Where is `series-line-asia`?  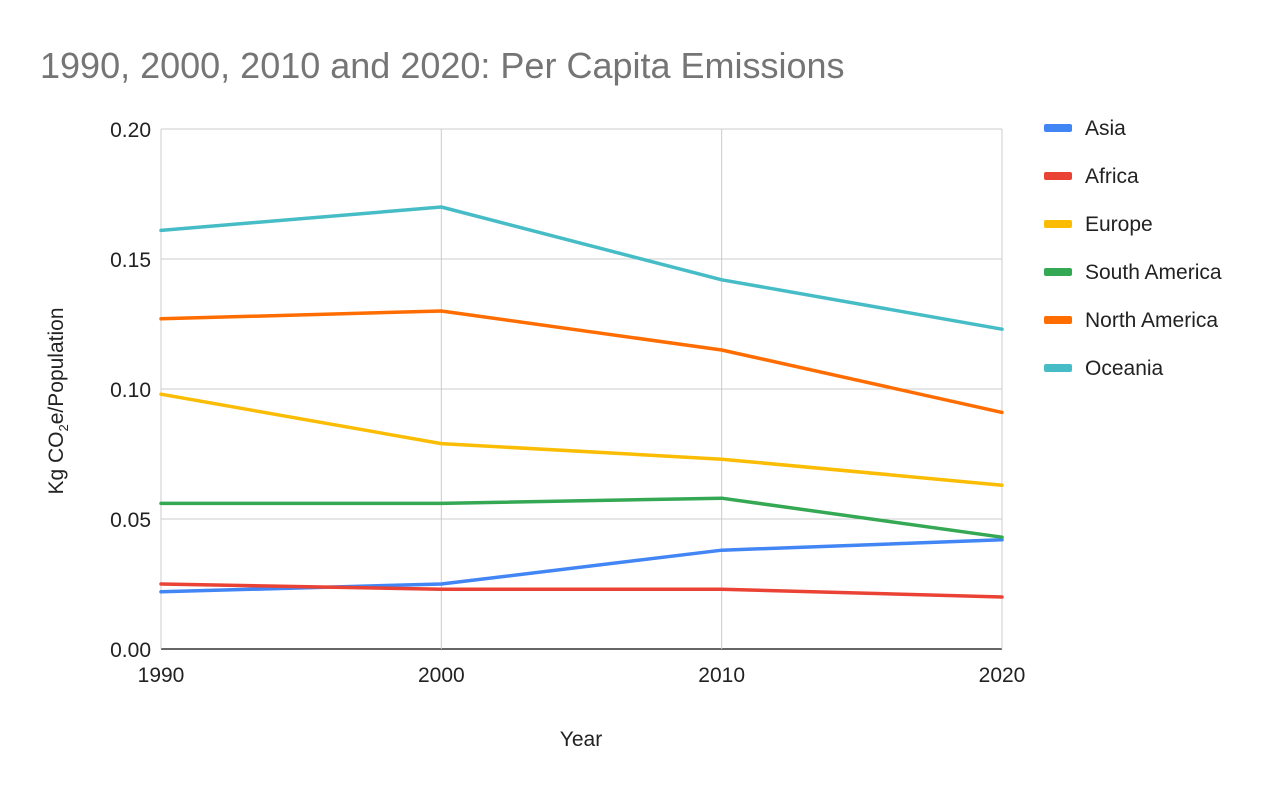
series-line-asia is located at coordinates (581, 566).